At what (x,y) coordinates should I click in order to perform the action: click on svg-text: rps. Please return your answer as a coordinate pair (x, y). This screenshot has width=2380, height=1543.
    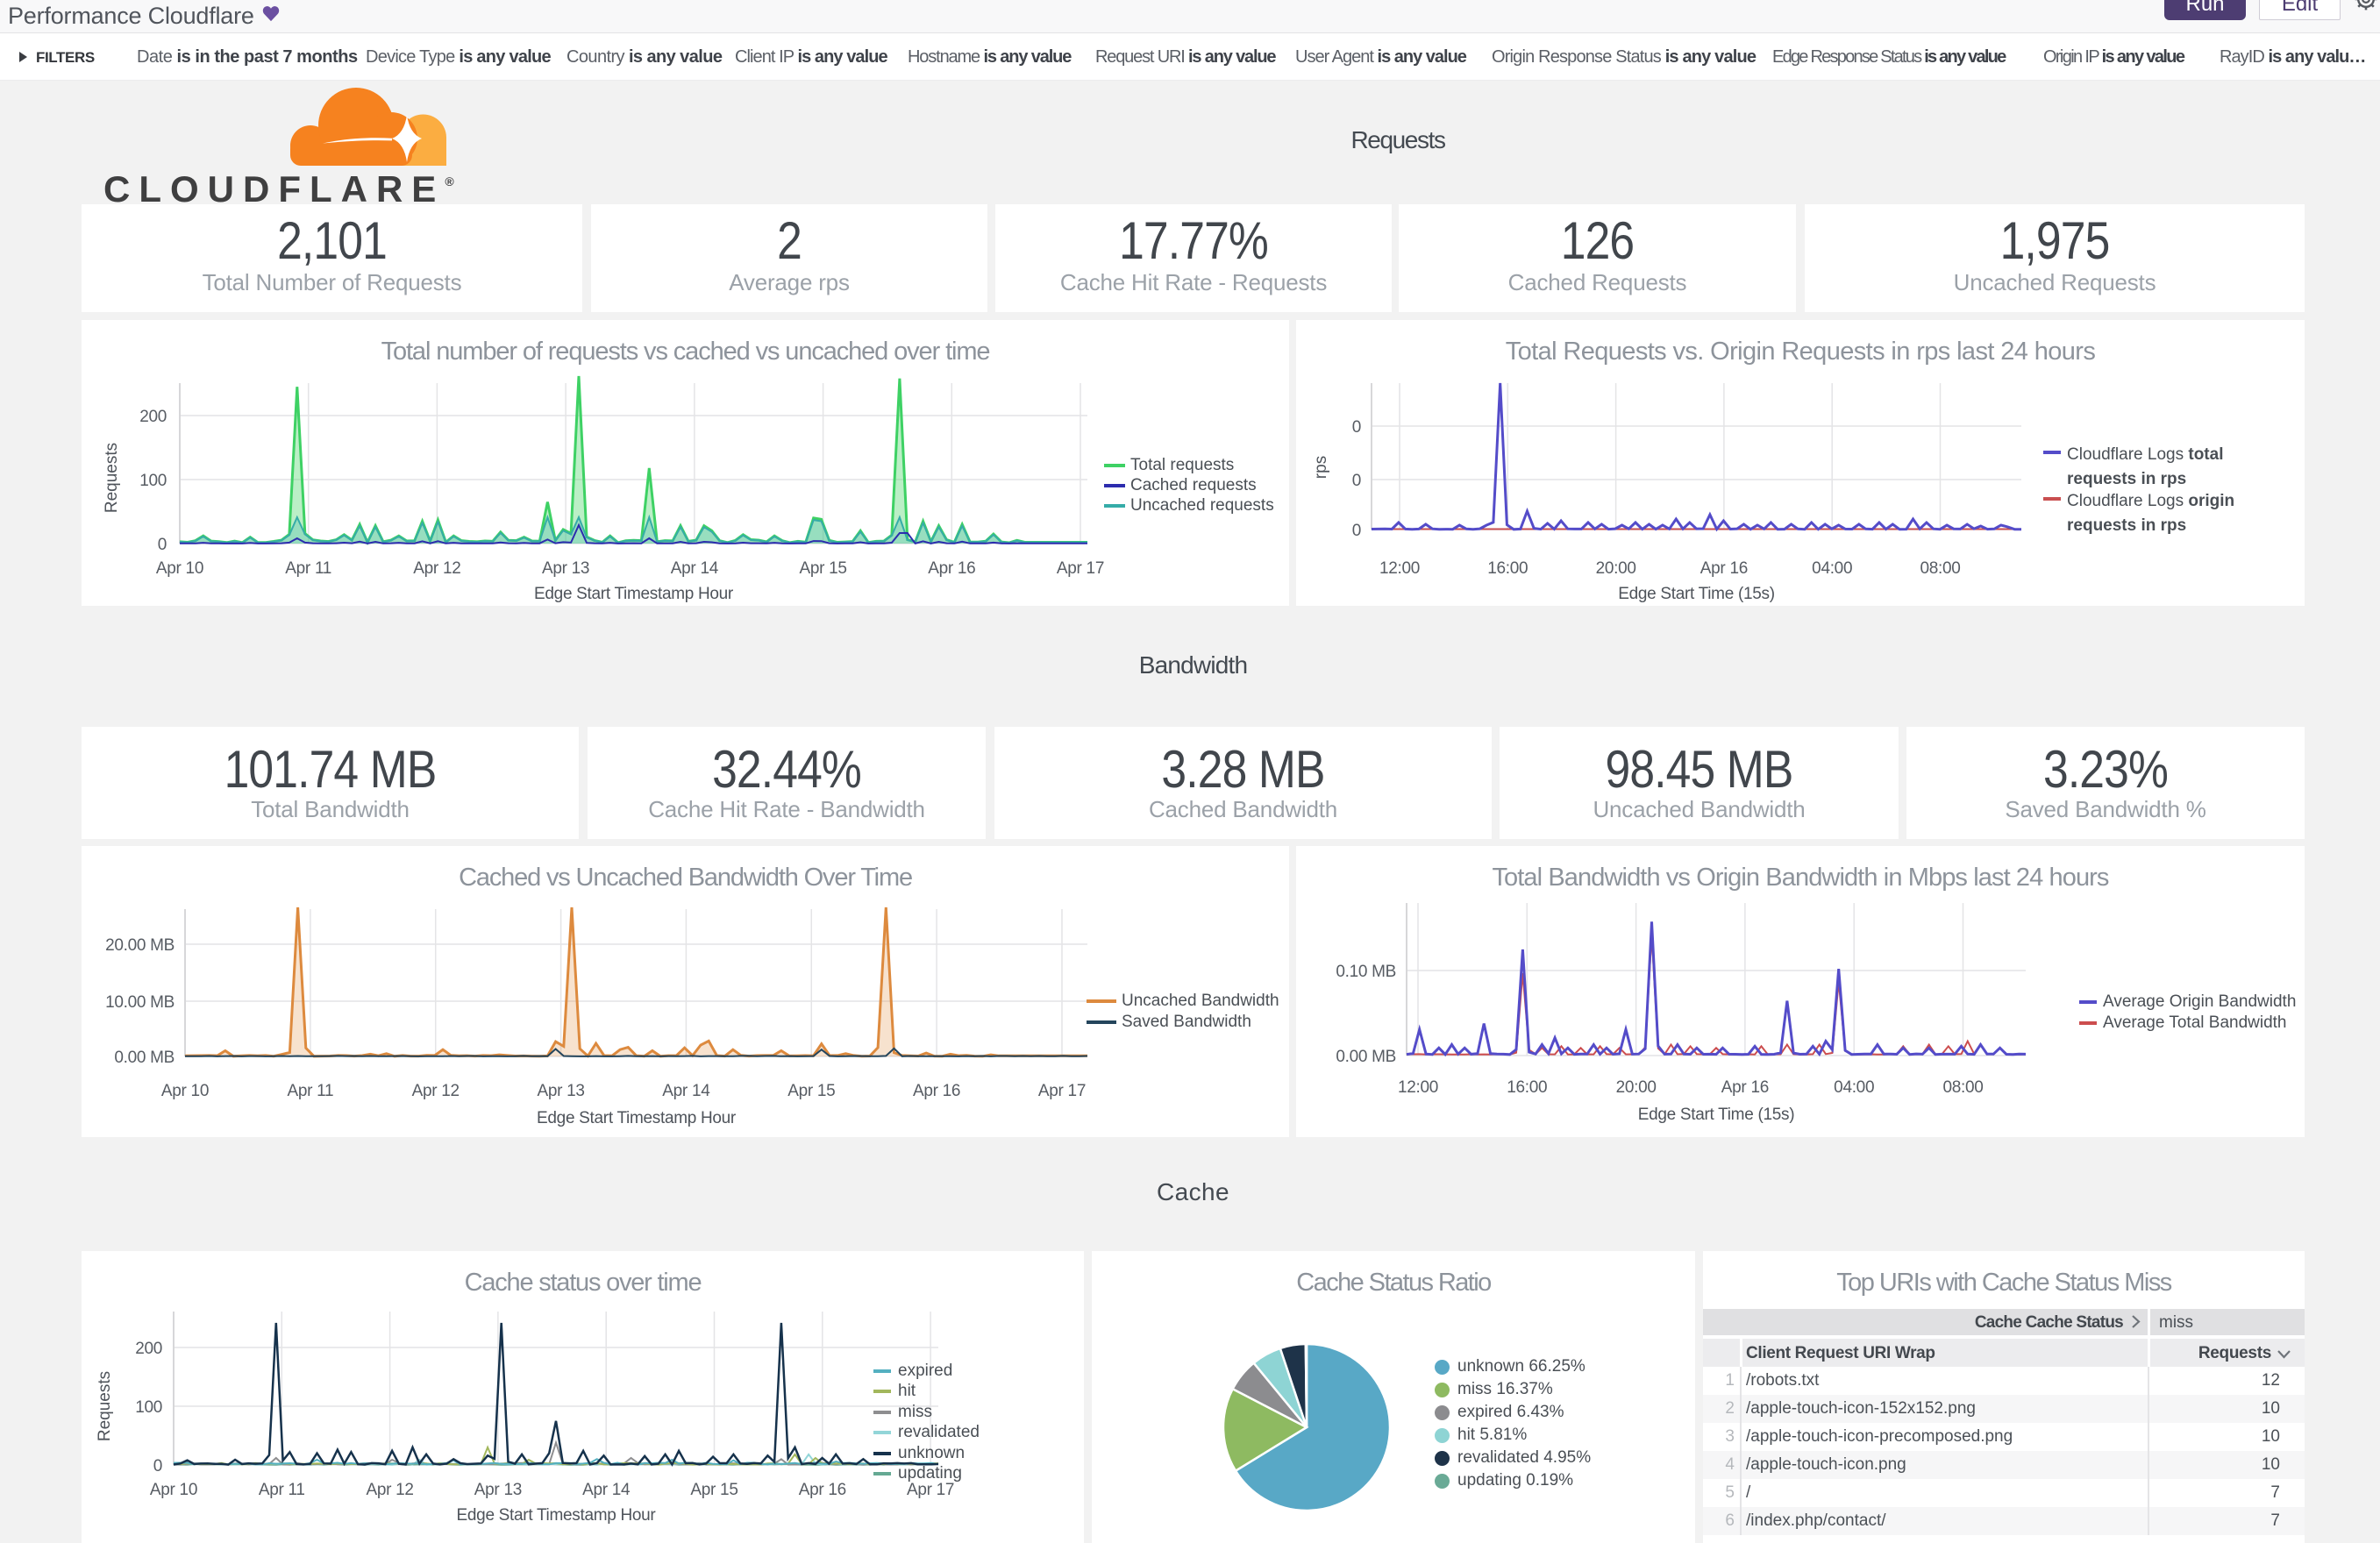
    Looking at the image, I should click on (1321, 467).